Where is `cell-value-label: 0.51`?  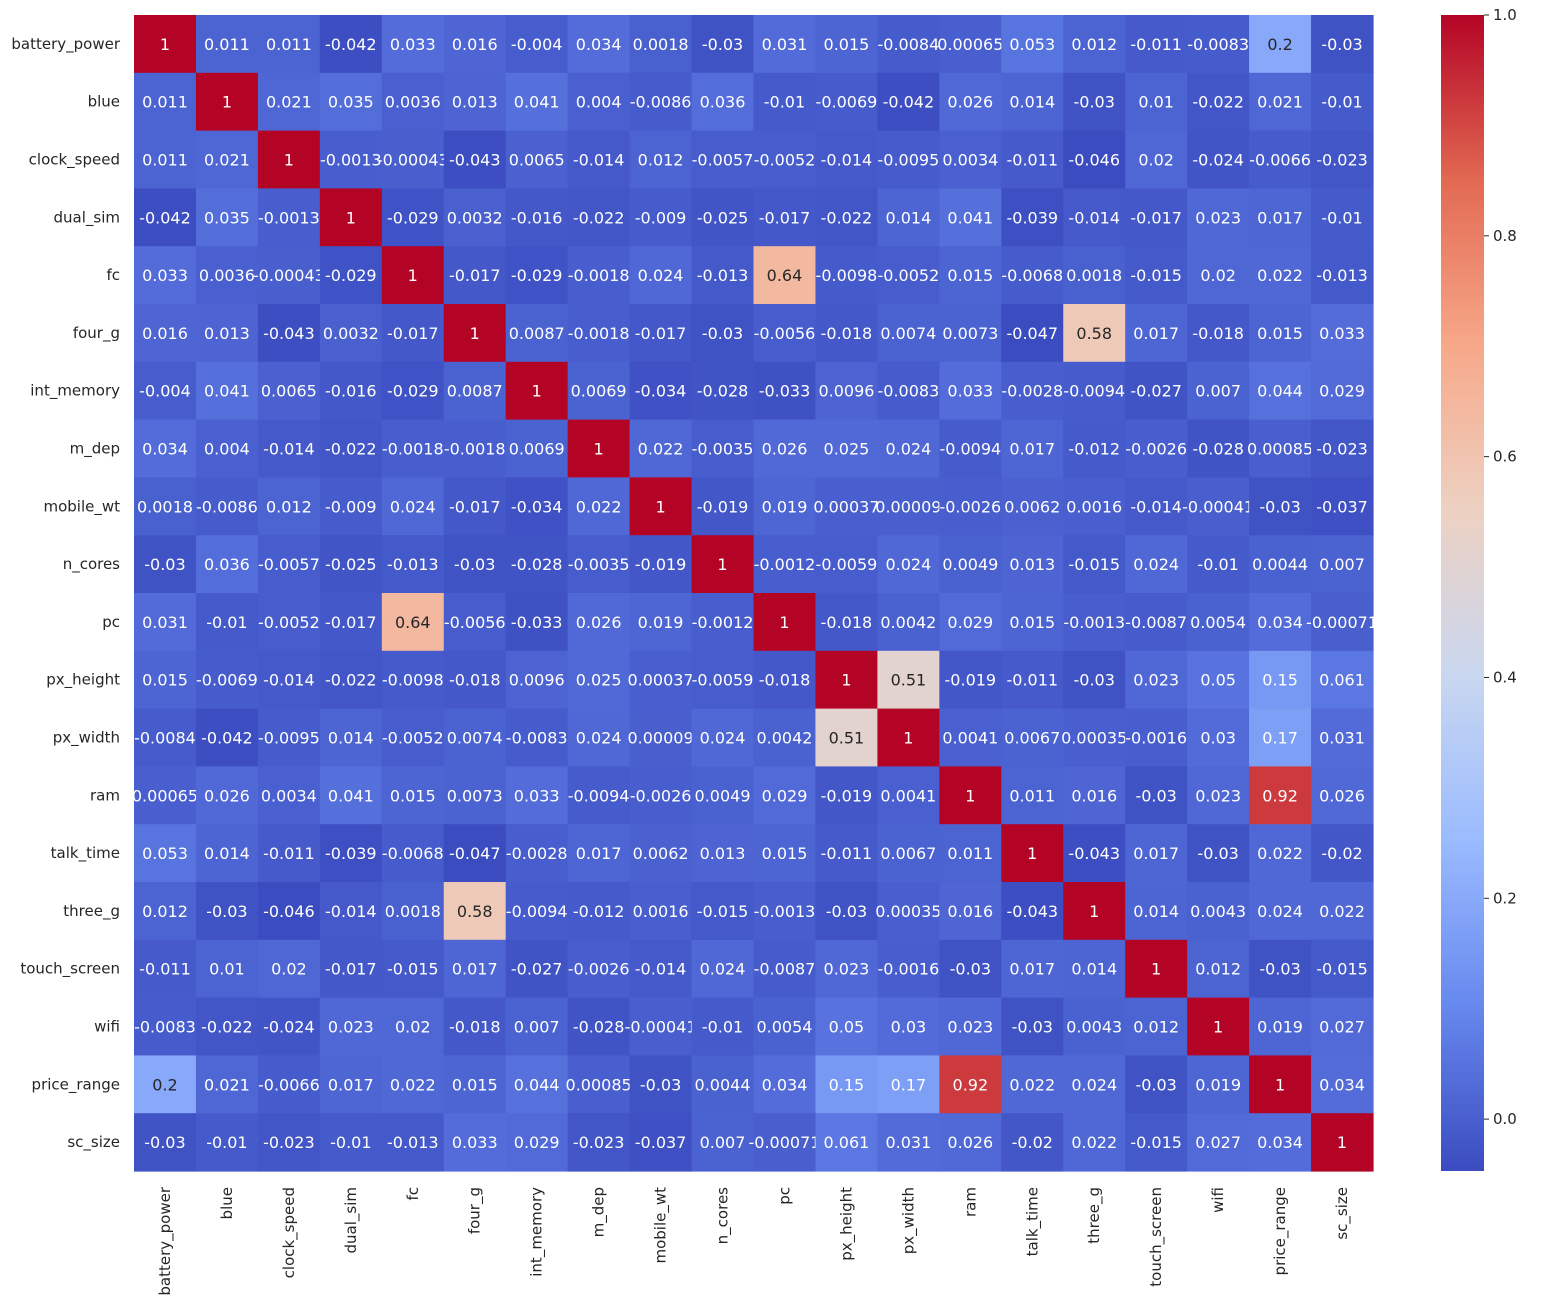
cell-value-label: 0.51 is located at coordinates (909, 680).